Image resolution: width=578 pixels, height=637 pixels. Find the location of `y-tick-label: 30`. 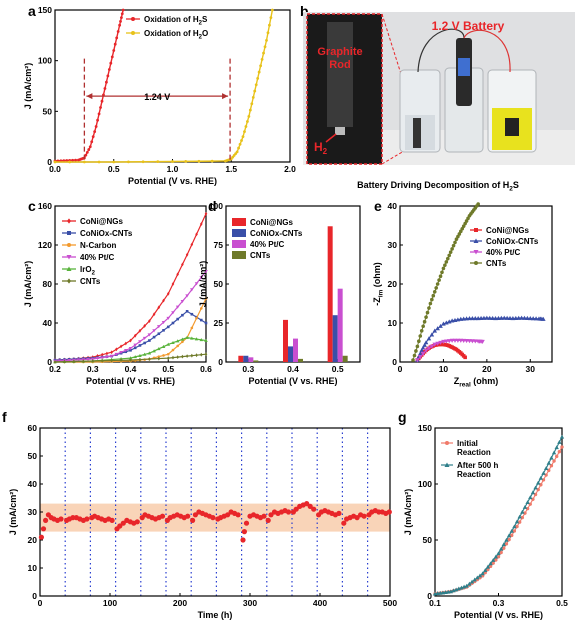

y-tick-label: 30 is located at coordinates (393, 245).